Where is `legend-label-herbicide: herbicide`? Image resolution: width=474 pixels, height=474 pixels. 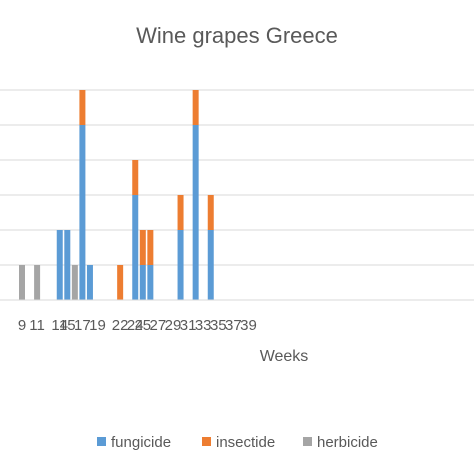 legend-label-herbicide: herbicide is located at coordinates (347, 442).